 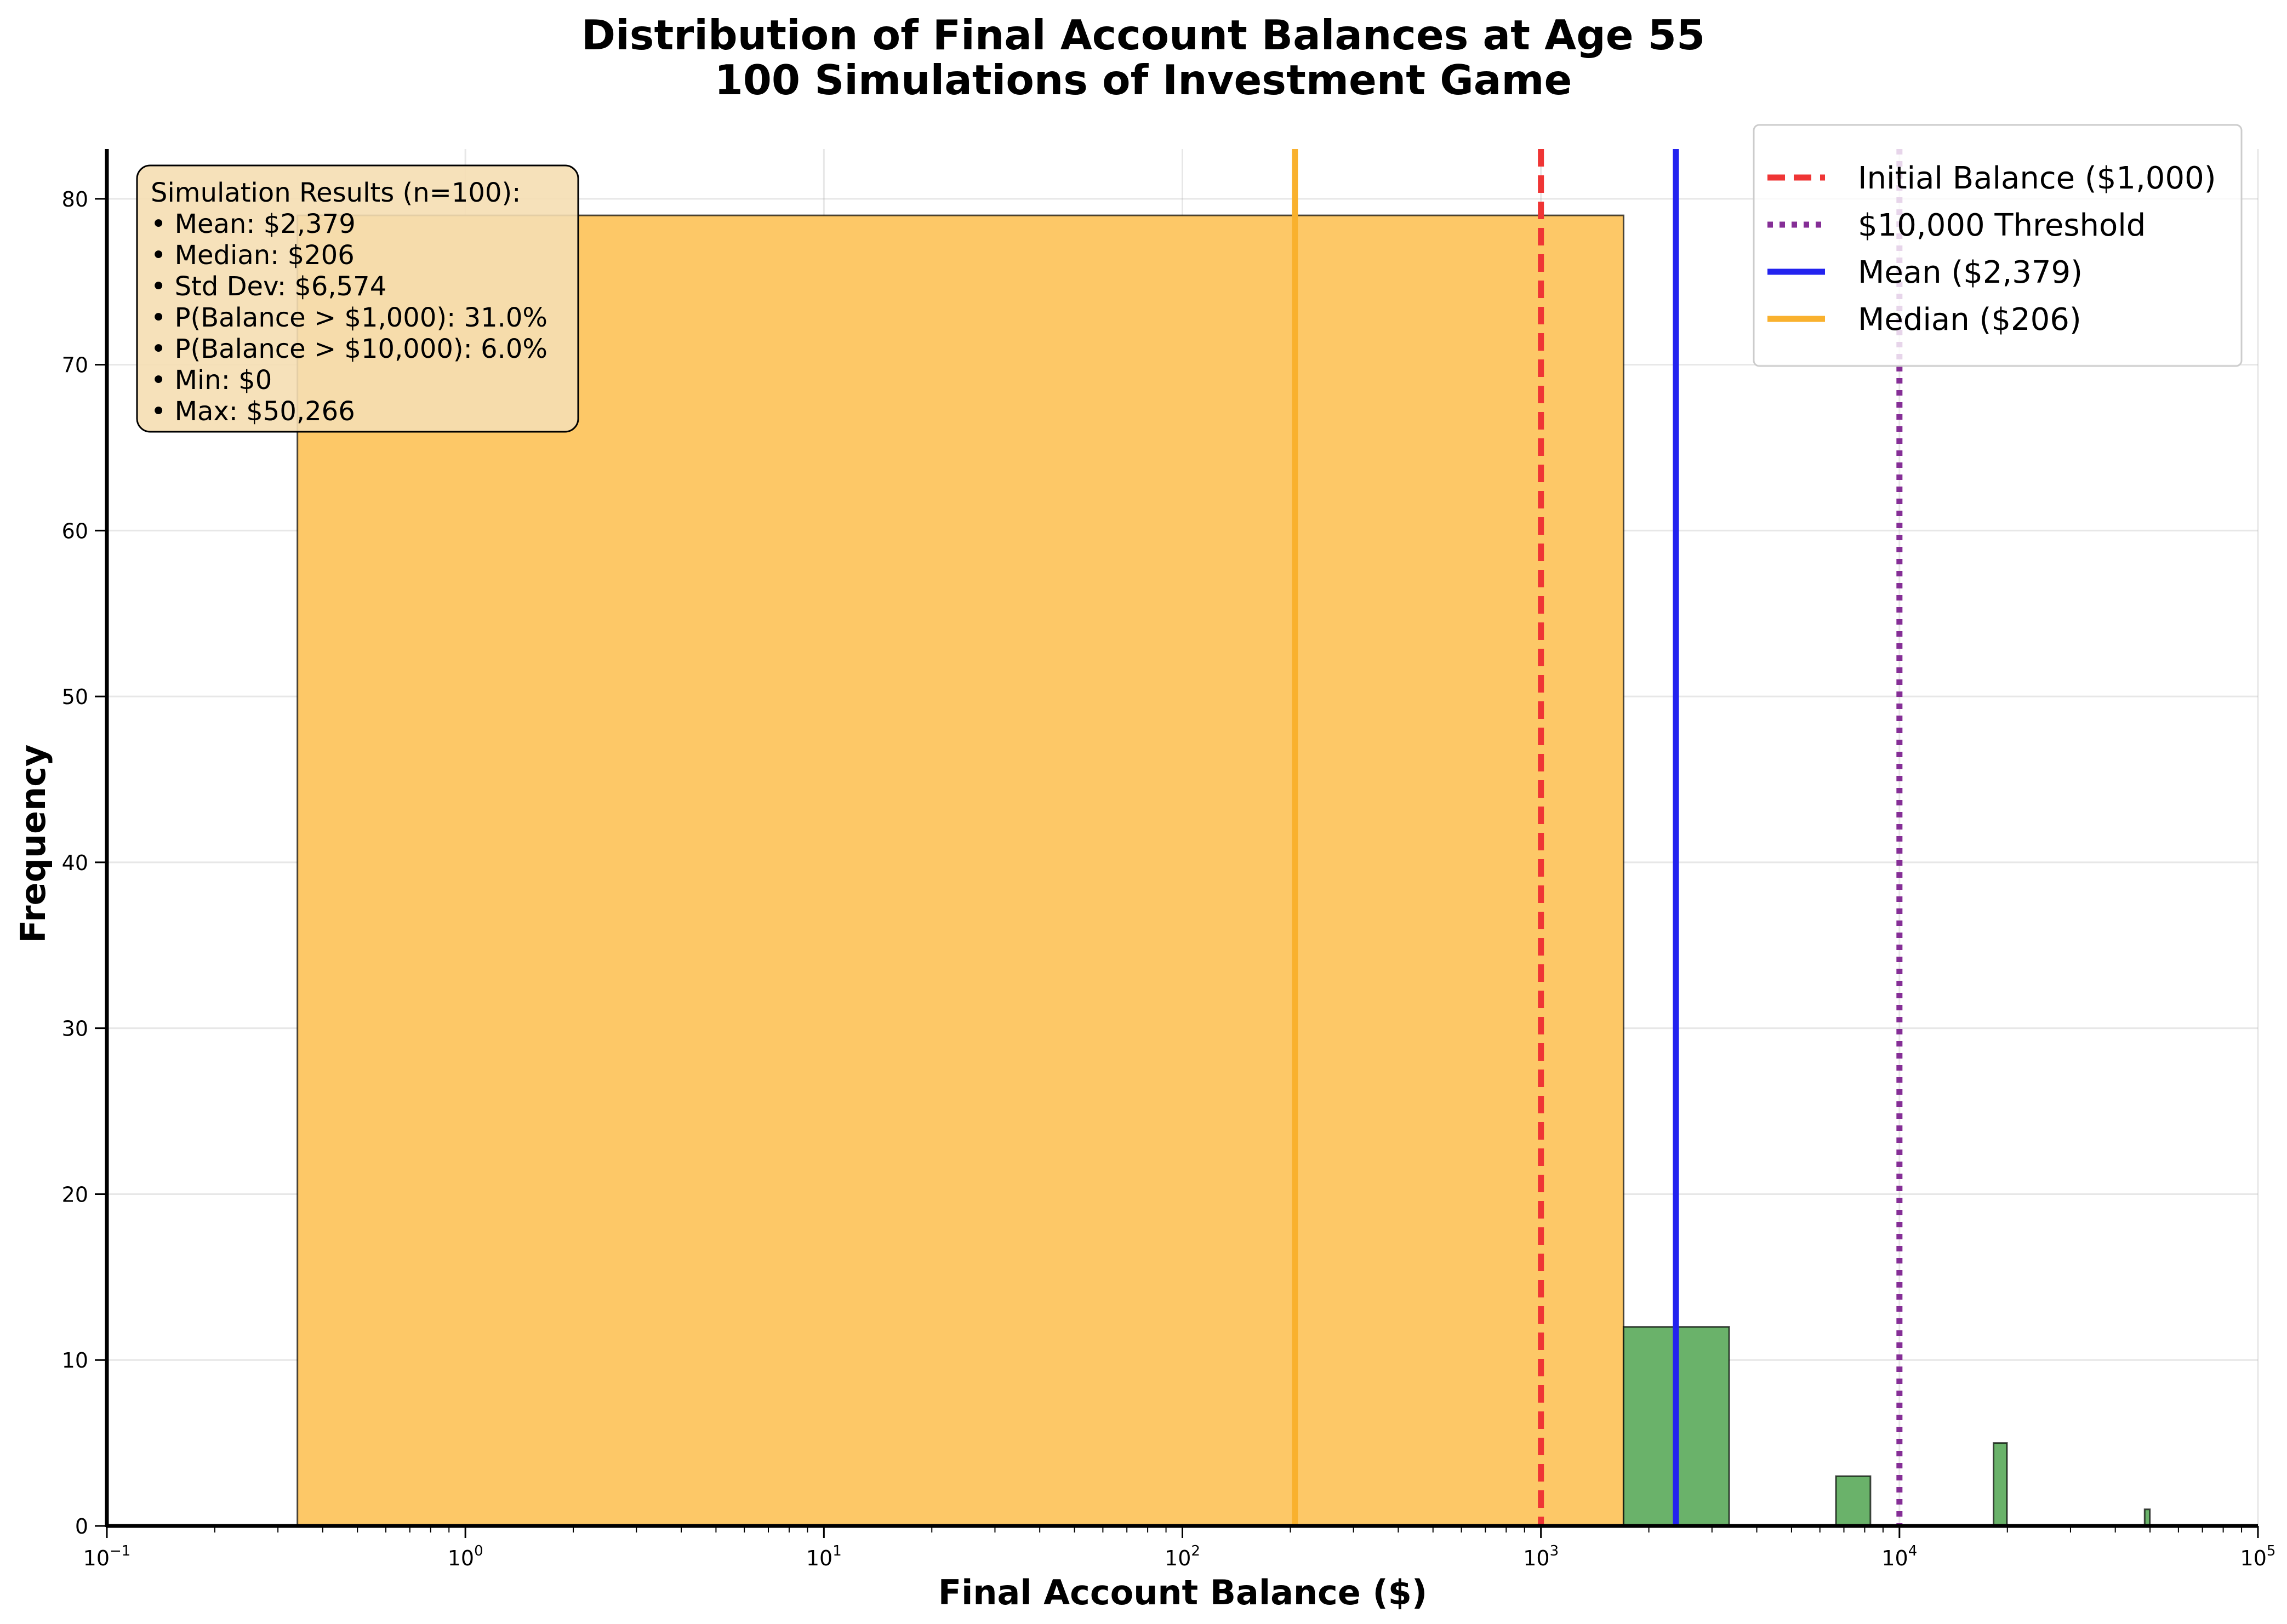 I want to click on legend-frame, so click(x=1998, y=245).